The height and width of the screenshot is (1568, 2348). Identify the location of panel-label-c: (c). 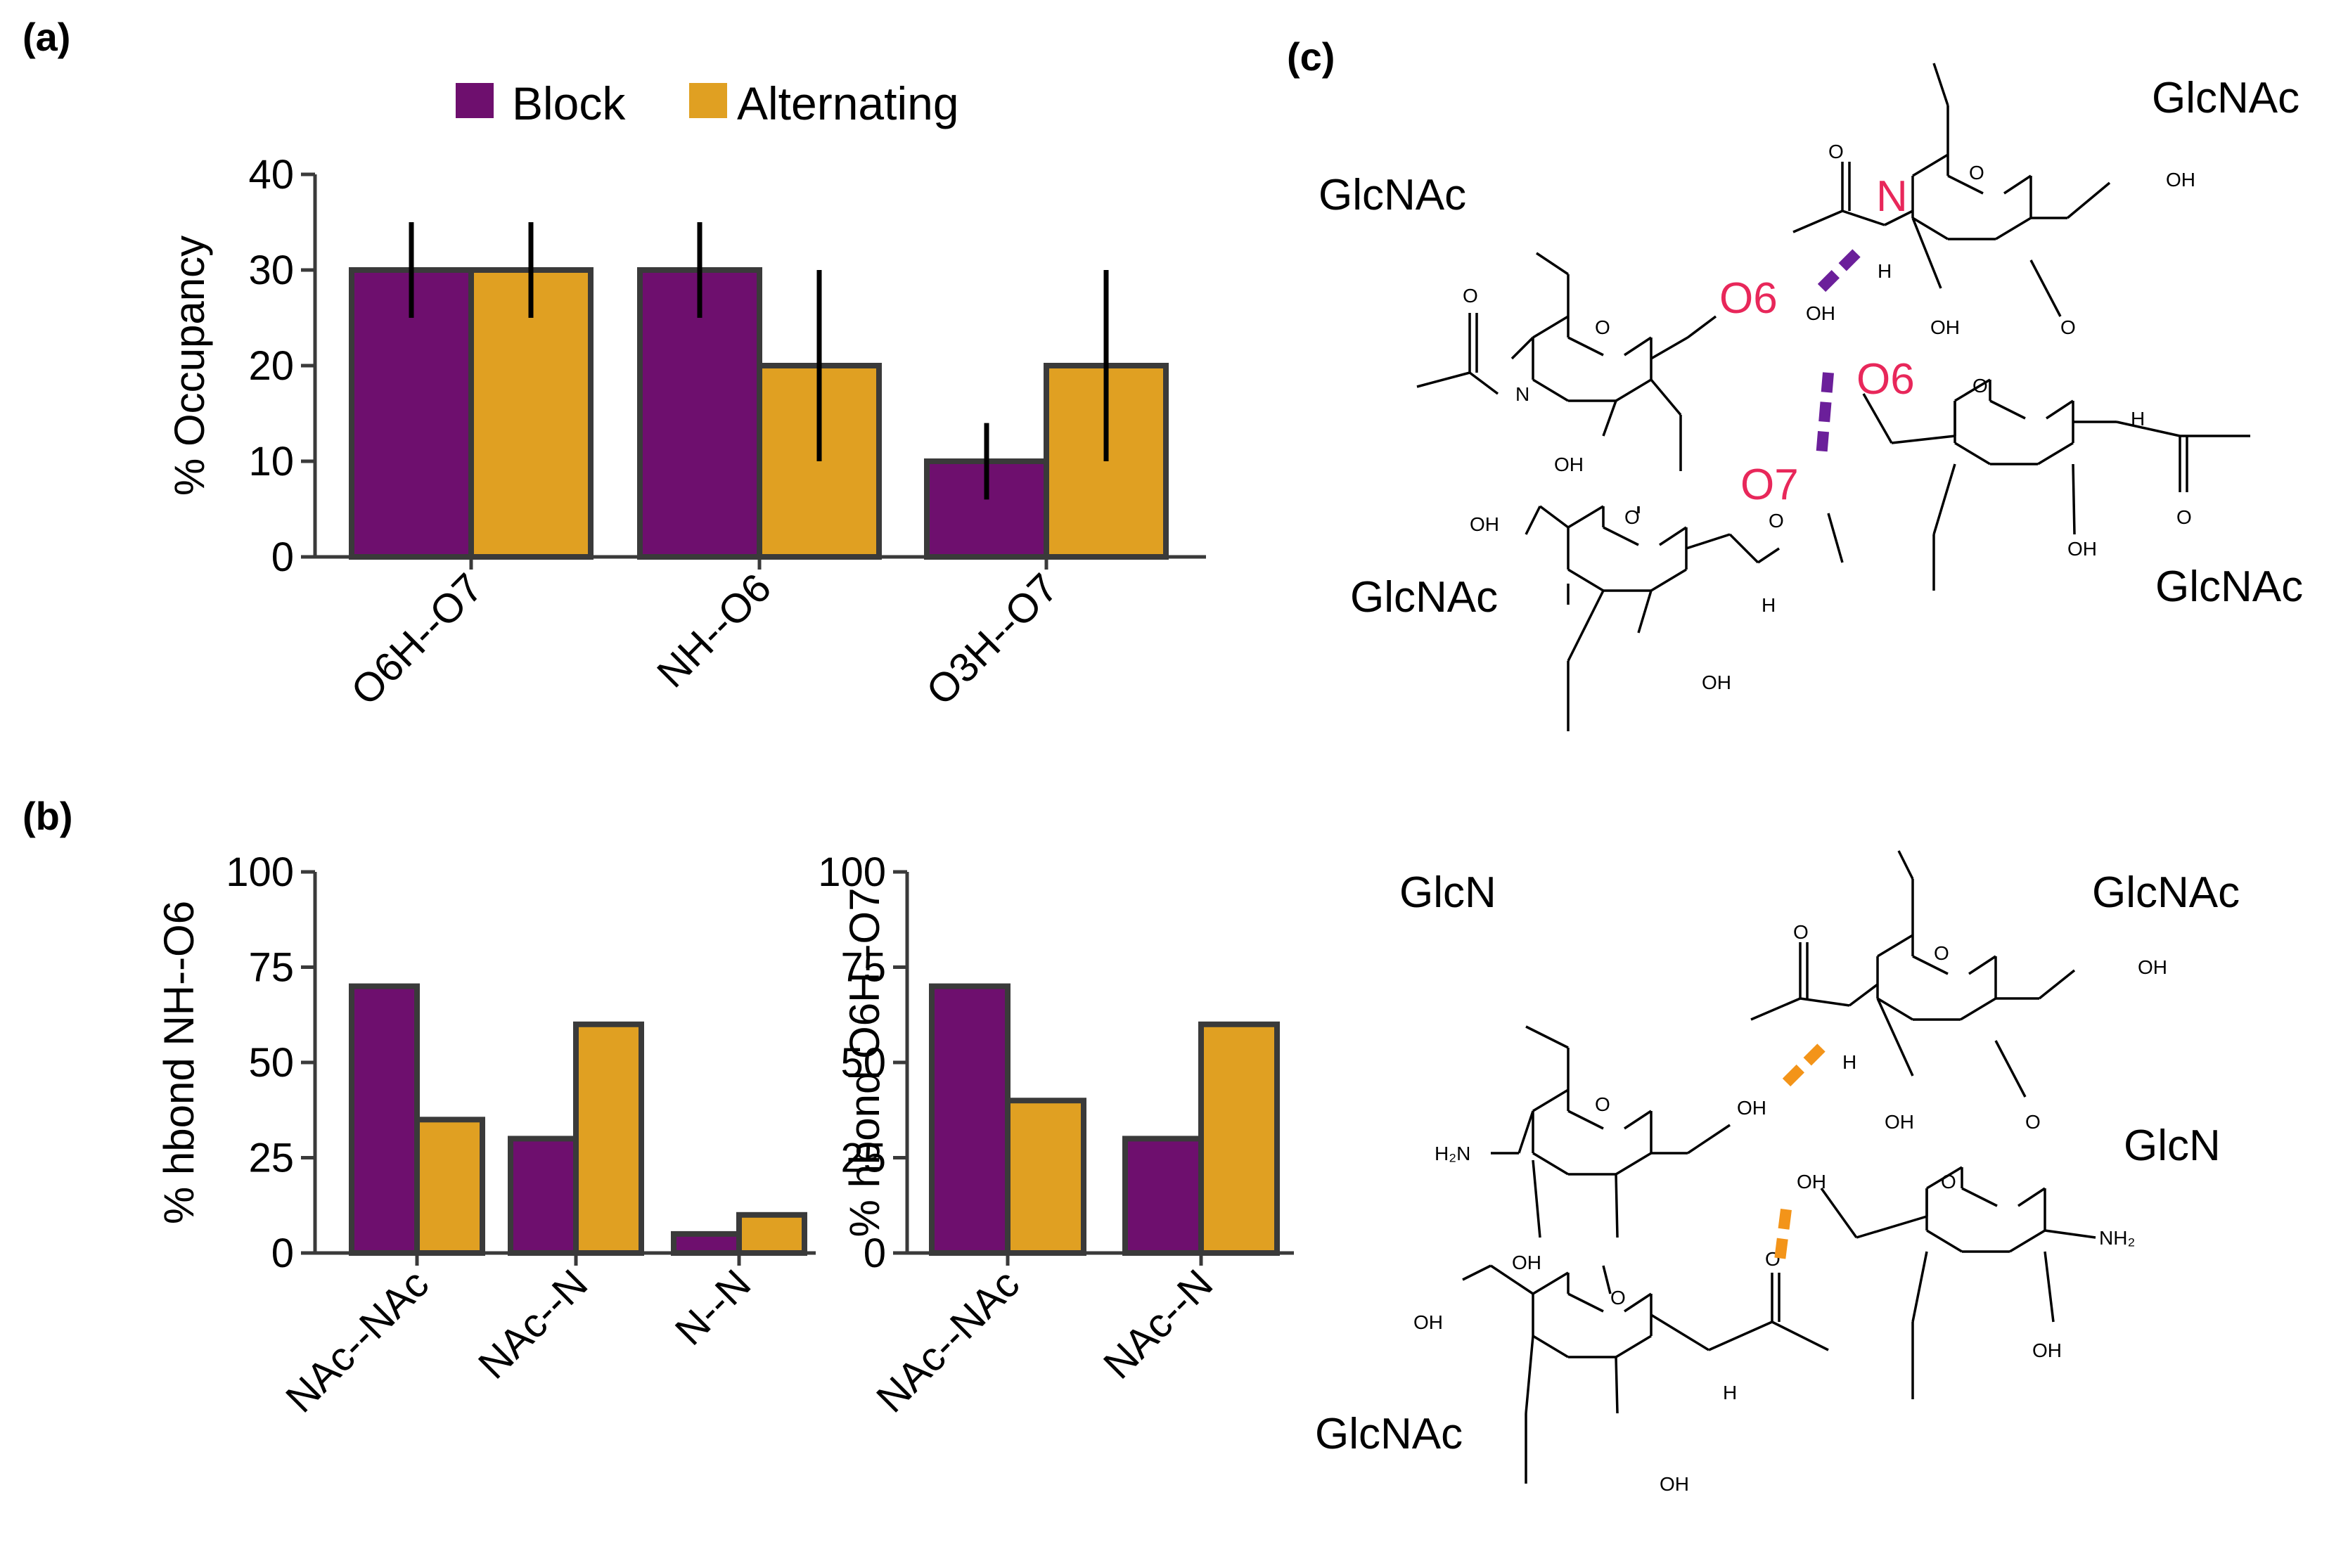
(1311, 56).